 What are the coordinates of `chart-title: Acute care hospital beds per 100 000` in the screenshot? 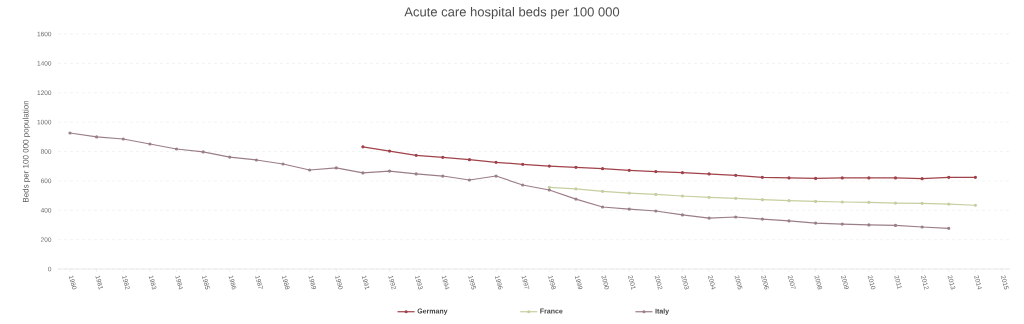 It's located at (512, 13).